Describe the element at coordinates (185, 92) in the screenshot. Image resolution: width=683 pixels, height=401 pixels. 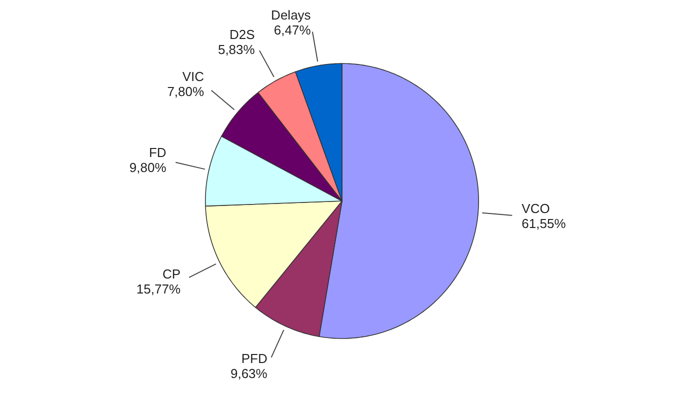
I see `data-label: 7,80%` at that location.